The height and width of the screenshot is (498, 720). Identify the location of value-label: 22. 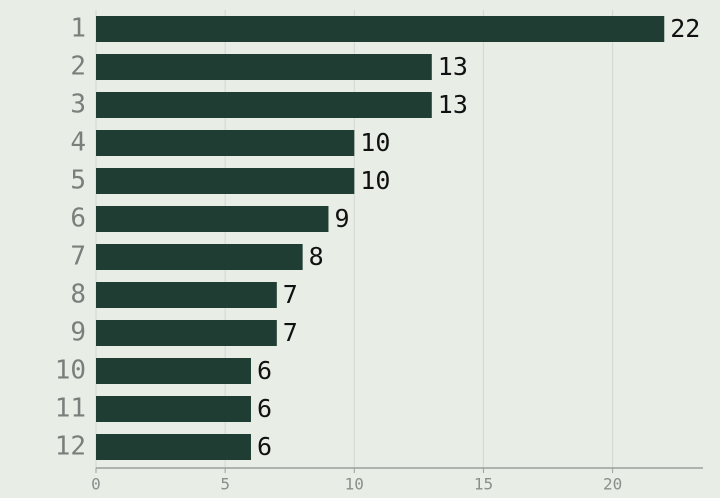
(685, 28).